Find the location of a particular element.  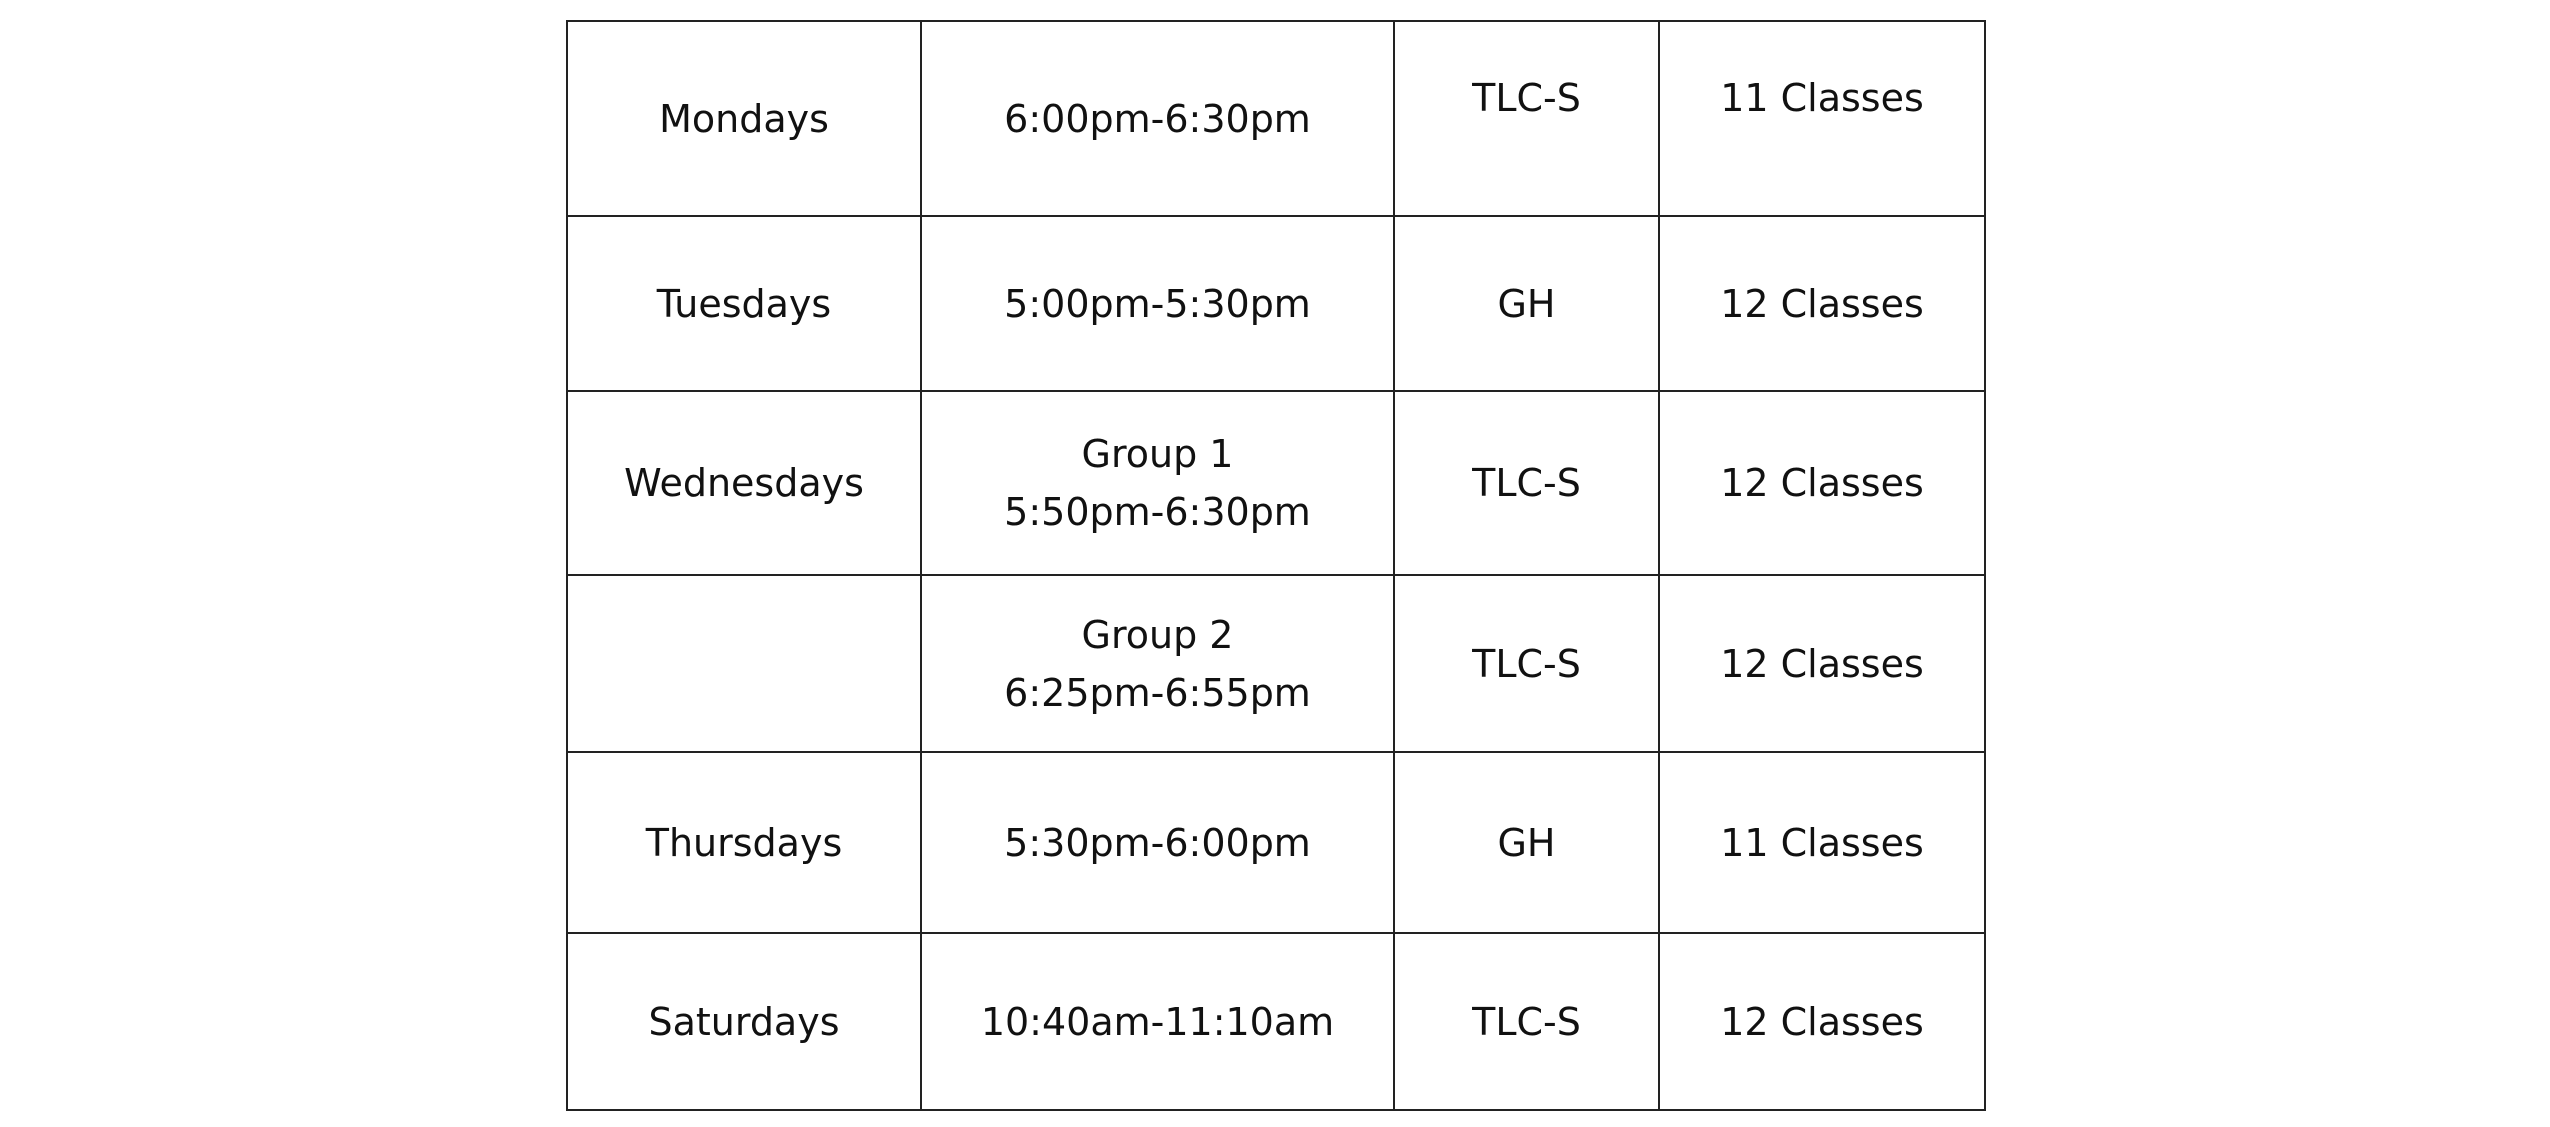

day-cell: Thursdays is located at coordinates (744, 842).